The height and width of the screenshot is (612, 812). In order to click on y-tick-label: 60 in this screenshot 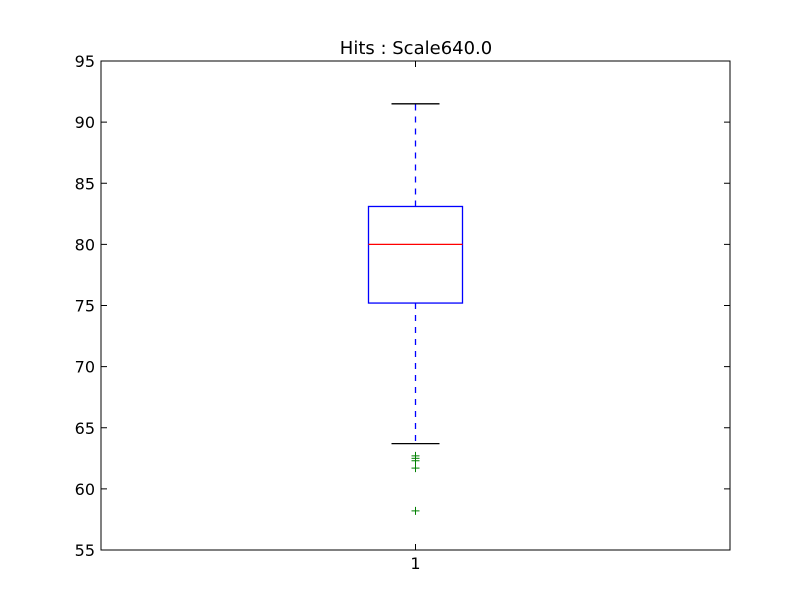, I will do `click(85, 489)`.